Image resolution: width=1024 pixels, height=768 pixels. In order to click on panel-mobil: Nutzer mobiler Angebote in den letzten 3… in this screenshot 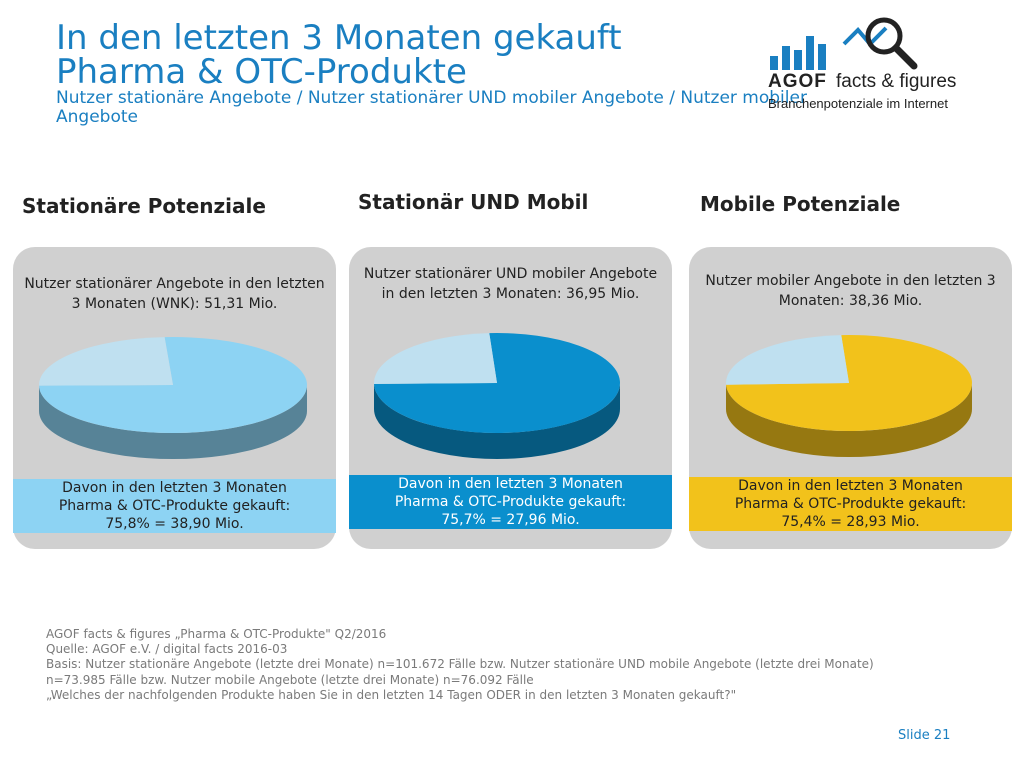, I will do `click(850, 398)`.